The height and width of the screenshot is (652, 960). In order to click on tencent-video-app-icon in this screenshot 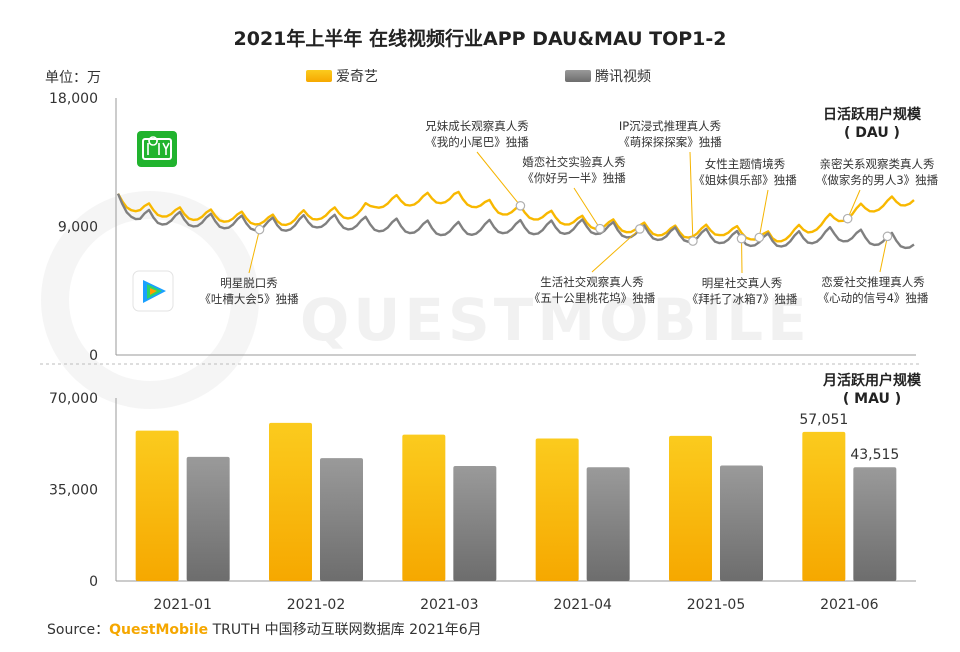, I will do `click(153, 291)`.